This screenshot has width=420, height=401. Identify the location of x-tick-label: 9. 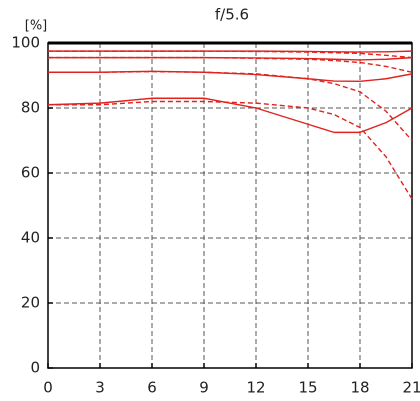
(204, 388).